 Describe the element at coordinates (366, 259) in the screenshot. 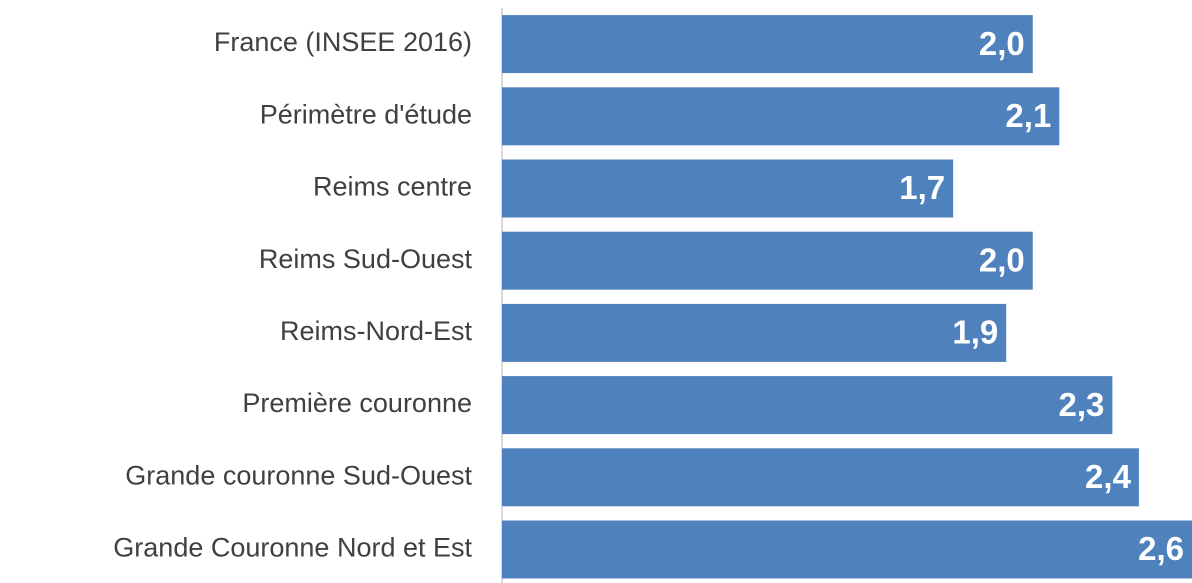

I see `category-label: Reims Sud-Ouest` at that location.